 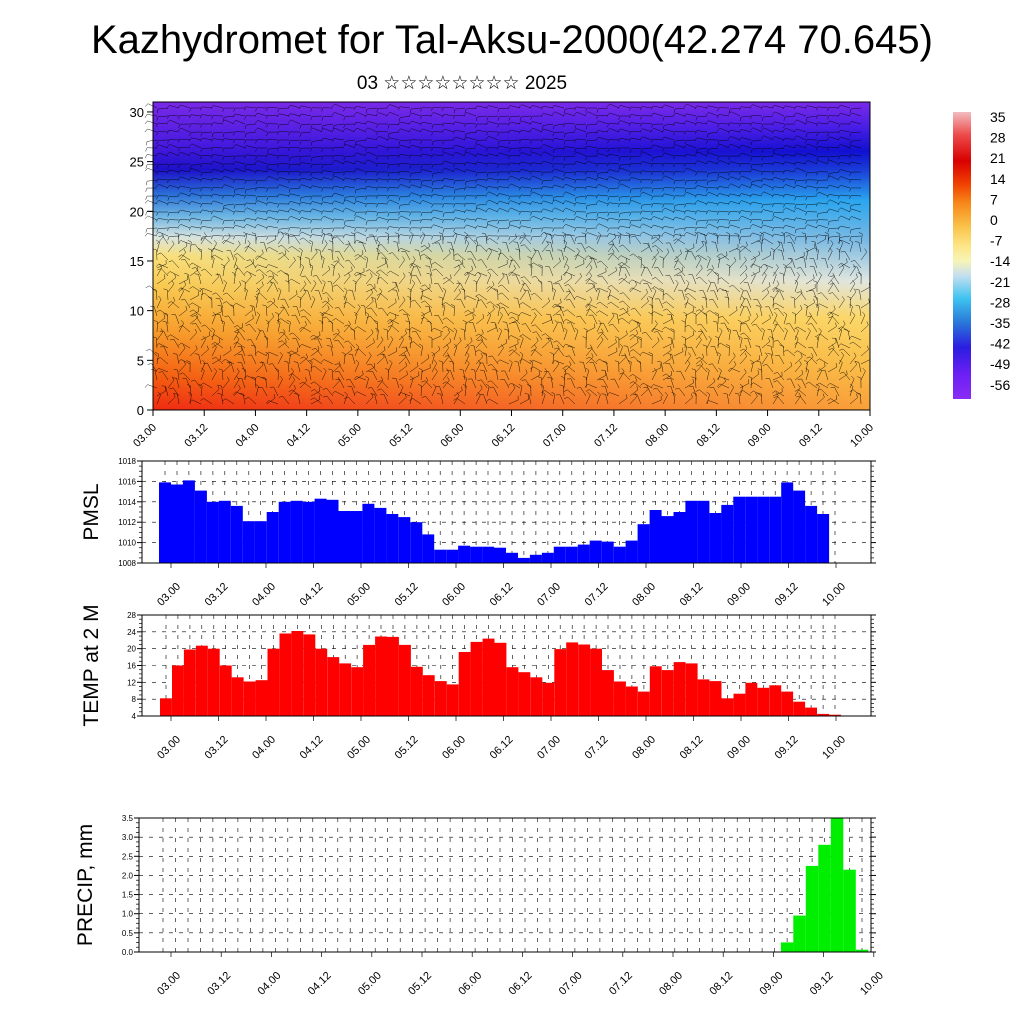 I want to click on y-tick-label: 25, so click(x=137, y=162).